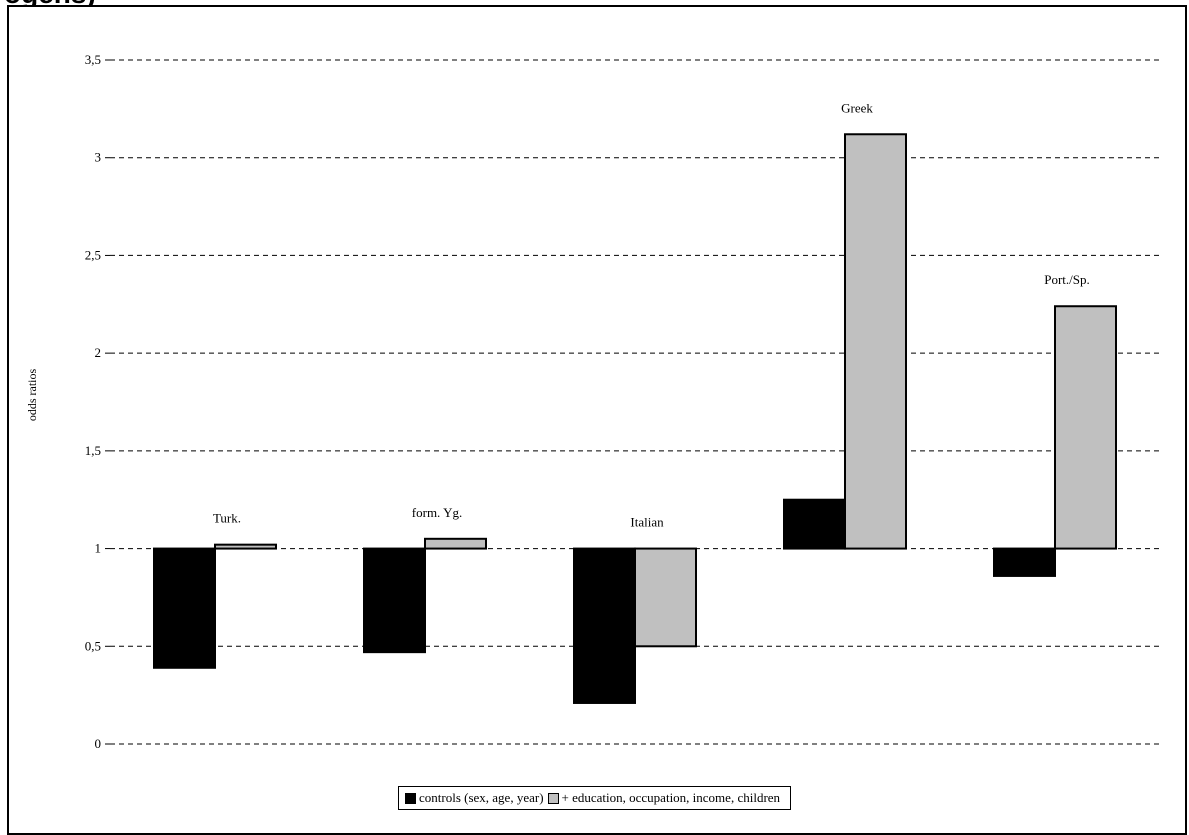  I want to click on y-tick-label: 0, so click(98, 743).